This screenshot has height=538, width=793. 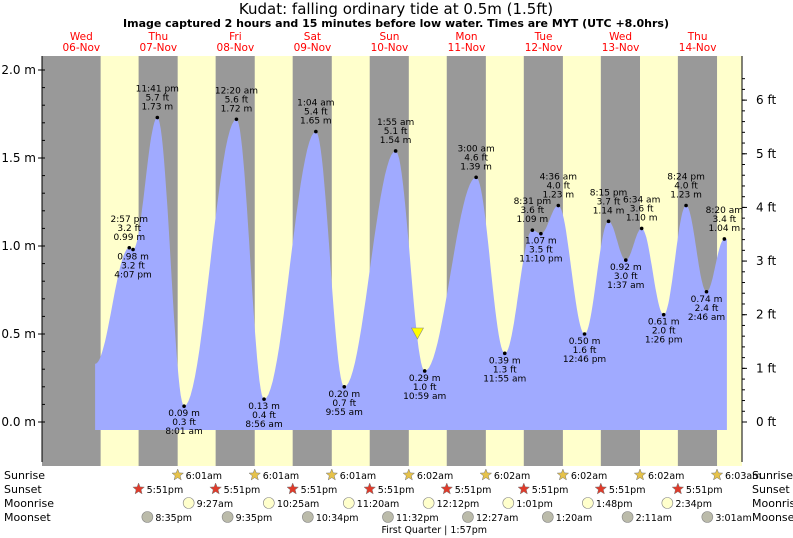 What do you see at coordinates (642, 209) in the screenshot?
I see `tide-point-label: 3.6 ft` at bounding box center [642, 209].